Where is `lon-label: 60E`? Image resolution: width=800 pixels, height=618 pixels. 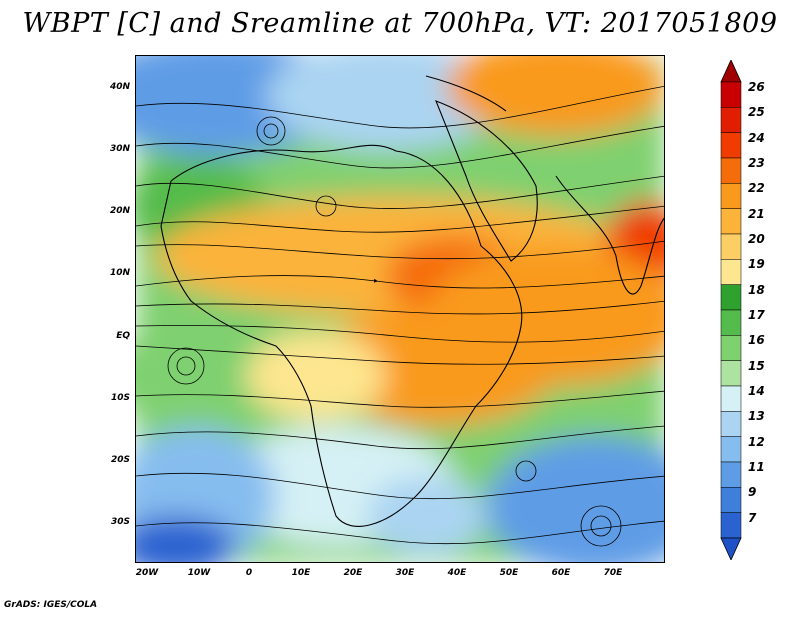 lon-label: 60E is located at coordinates (561, 573).